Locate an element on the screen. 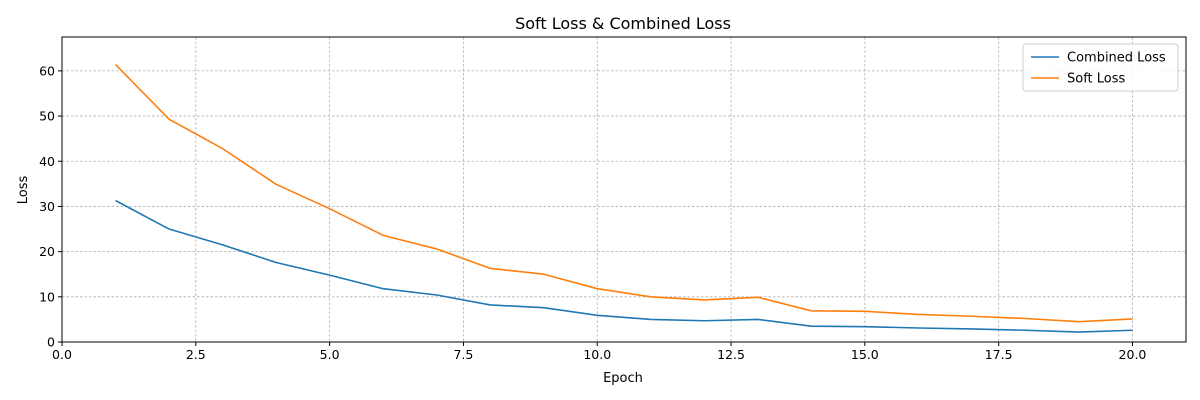 The height and width of the screenshot is (400, 1200). x-tick-label: 10.0 is located at coordinates (597, 354).